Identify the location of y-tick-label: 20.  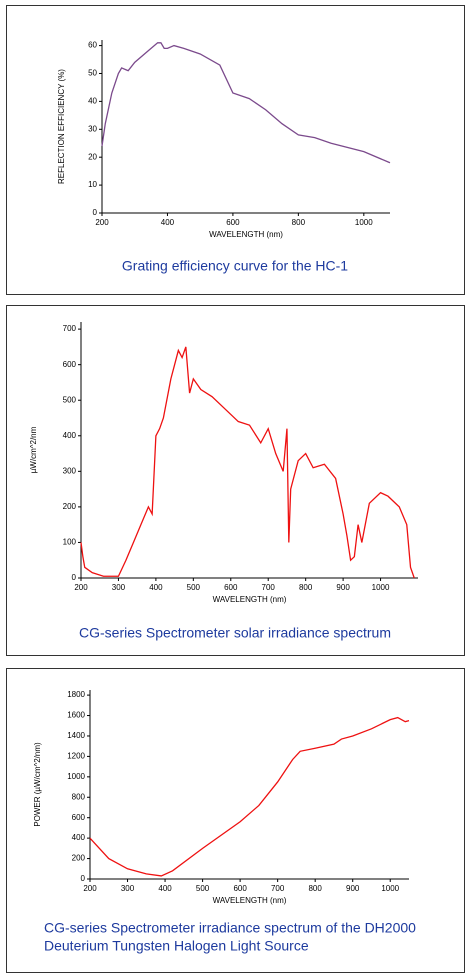
(92, 156).